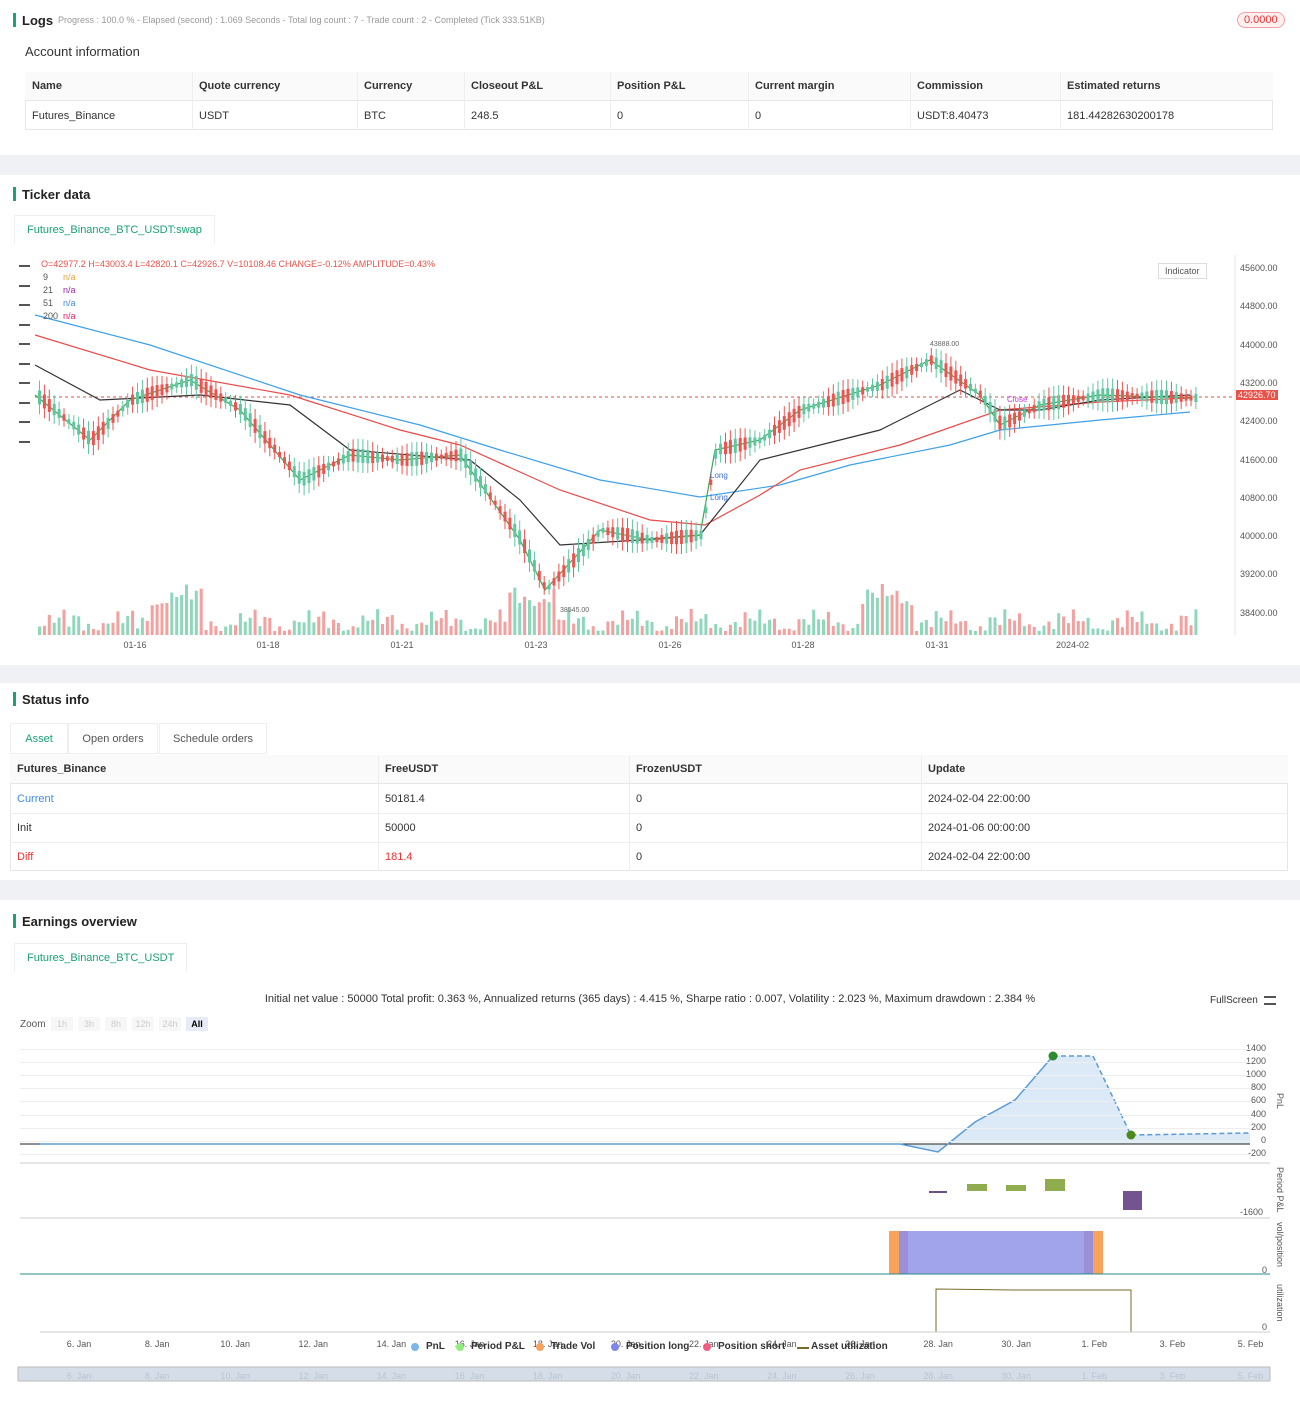 The width and height of the screenshot is (1300, 1404). I want to click on indicator-button: Indicator, so click(1182, 271).